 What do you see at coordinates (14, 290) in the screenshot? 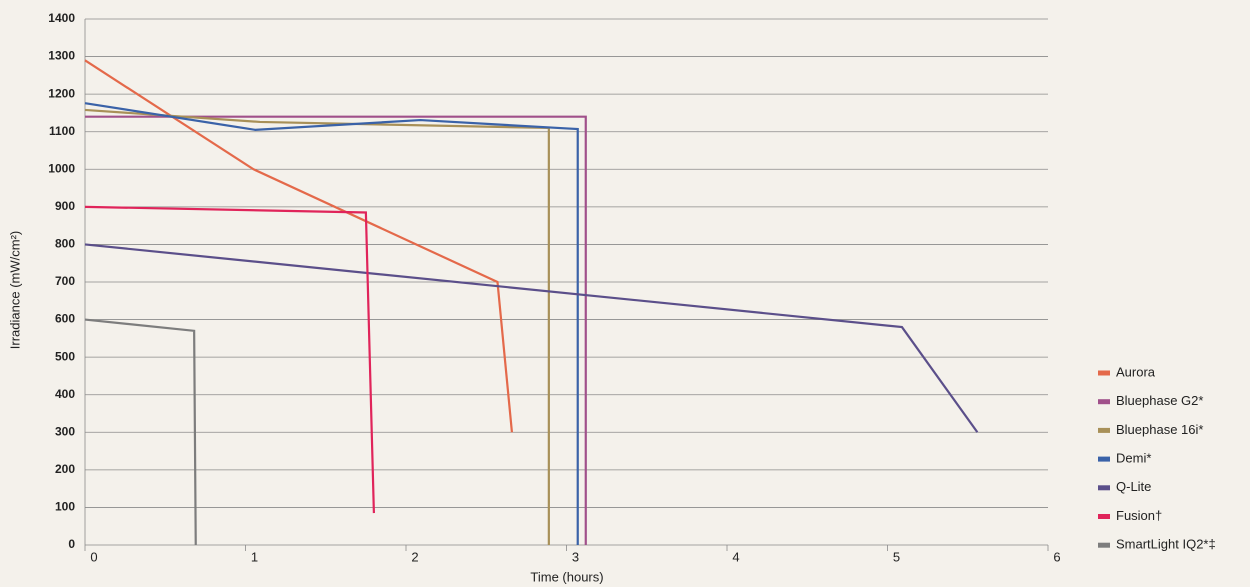
I see `y-axis-label: Irradiance (mW/cm²)` at bounding box center [14, 290].